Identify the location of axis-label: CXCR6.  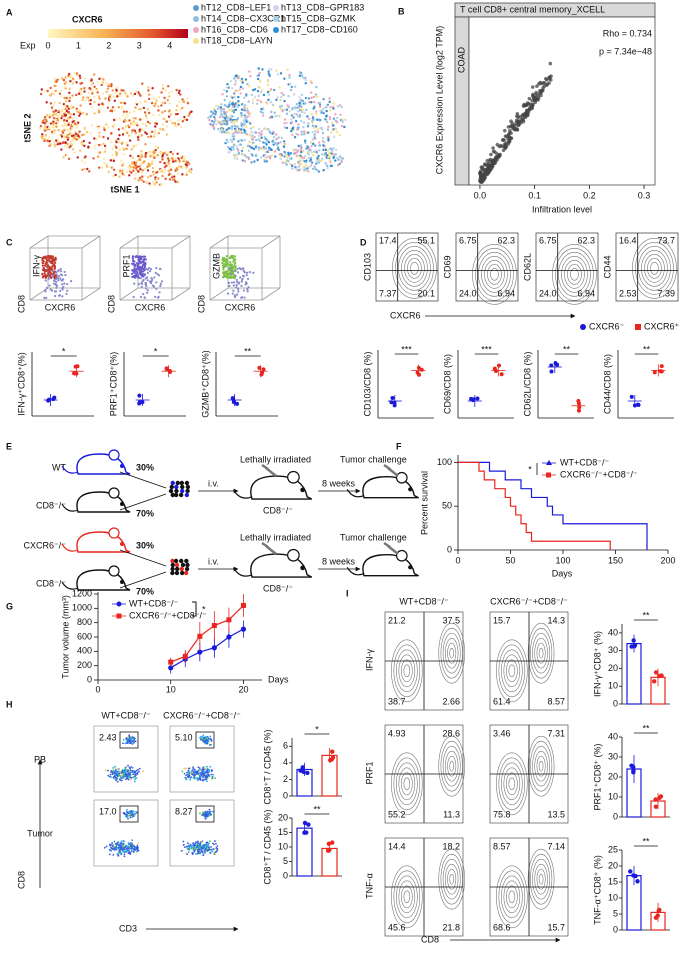
(150, 307).